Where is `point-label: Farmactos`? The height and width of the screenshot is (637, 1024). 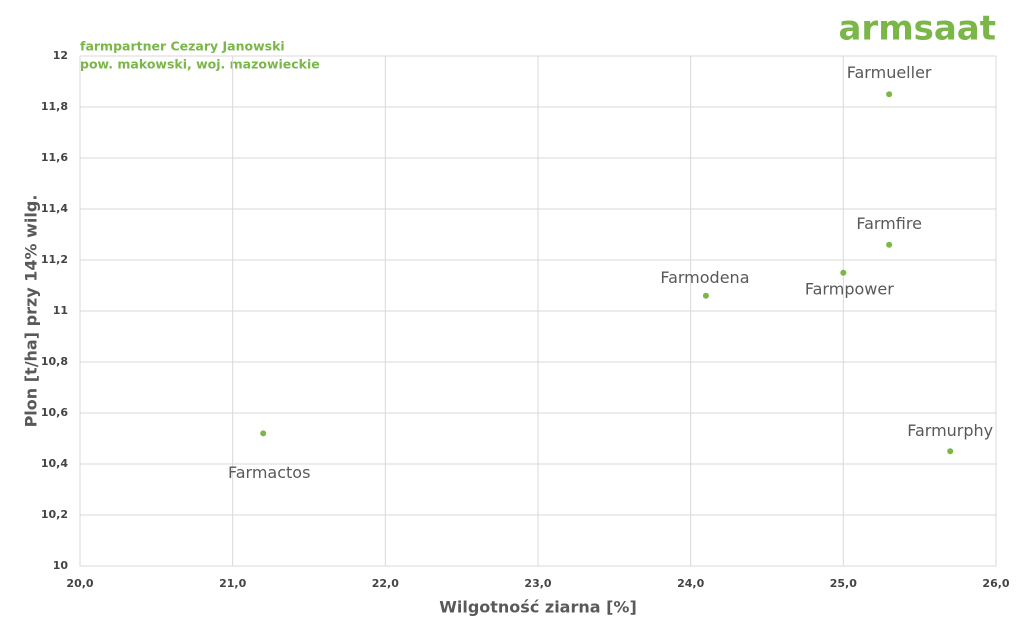 point-label: Farmactos is located at coordinates (269, 472).